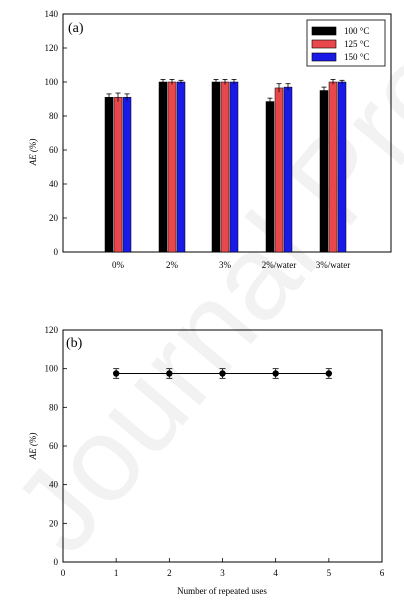 This screenshot has width=404, height=609. What do you see at coordinates (33, 153) in the screenshot?
I see `panel-a-y-axis-label: AE (%)` at bounding box center [33, 153].